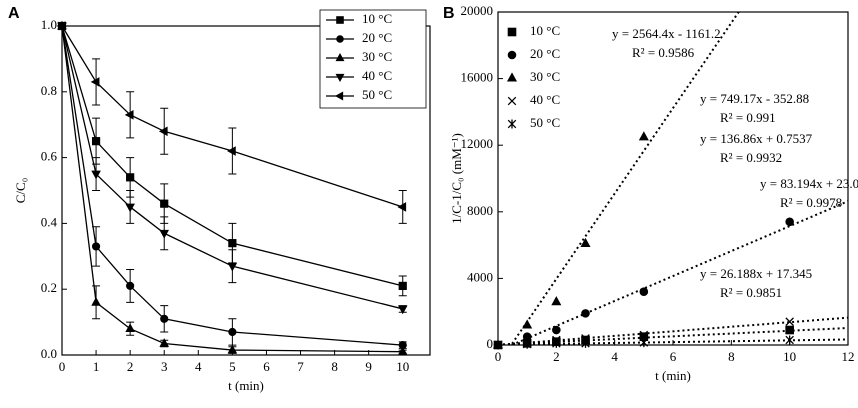 The height and width of the screenshot is (408, 858). What do you see at coordinates (545, 122) in the screenshot?
I see `legend-label: 50 °C` at bounding box center [545, 122].